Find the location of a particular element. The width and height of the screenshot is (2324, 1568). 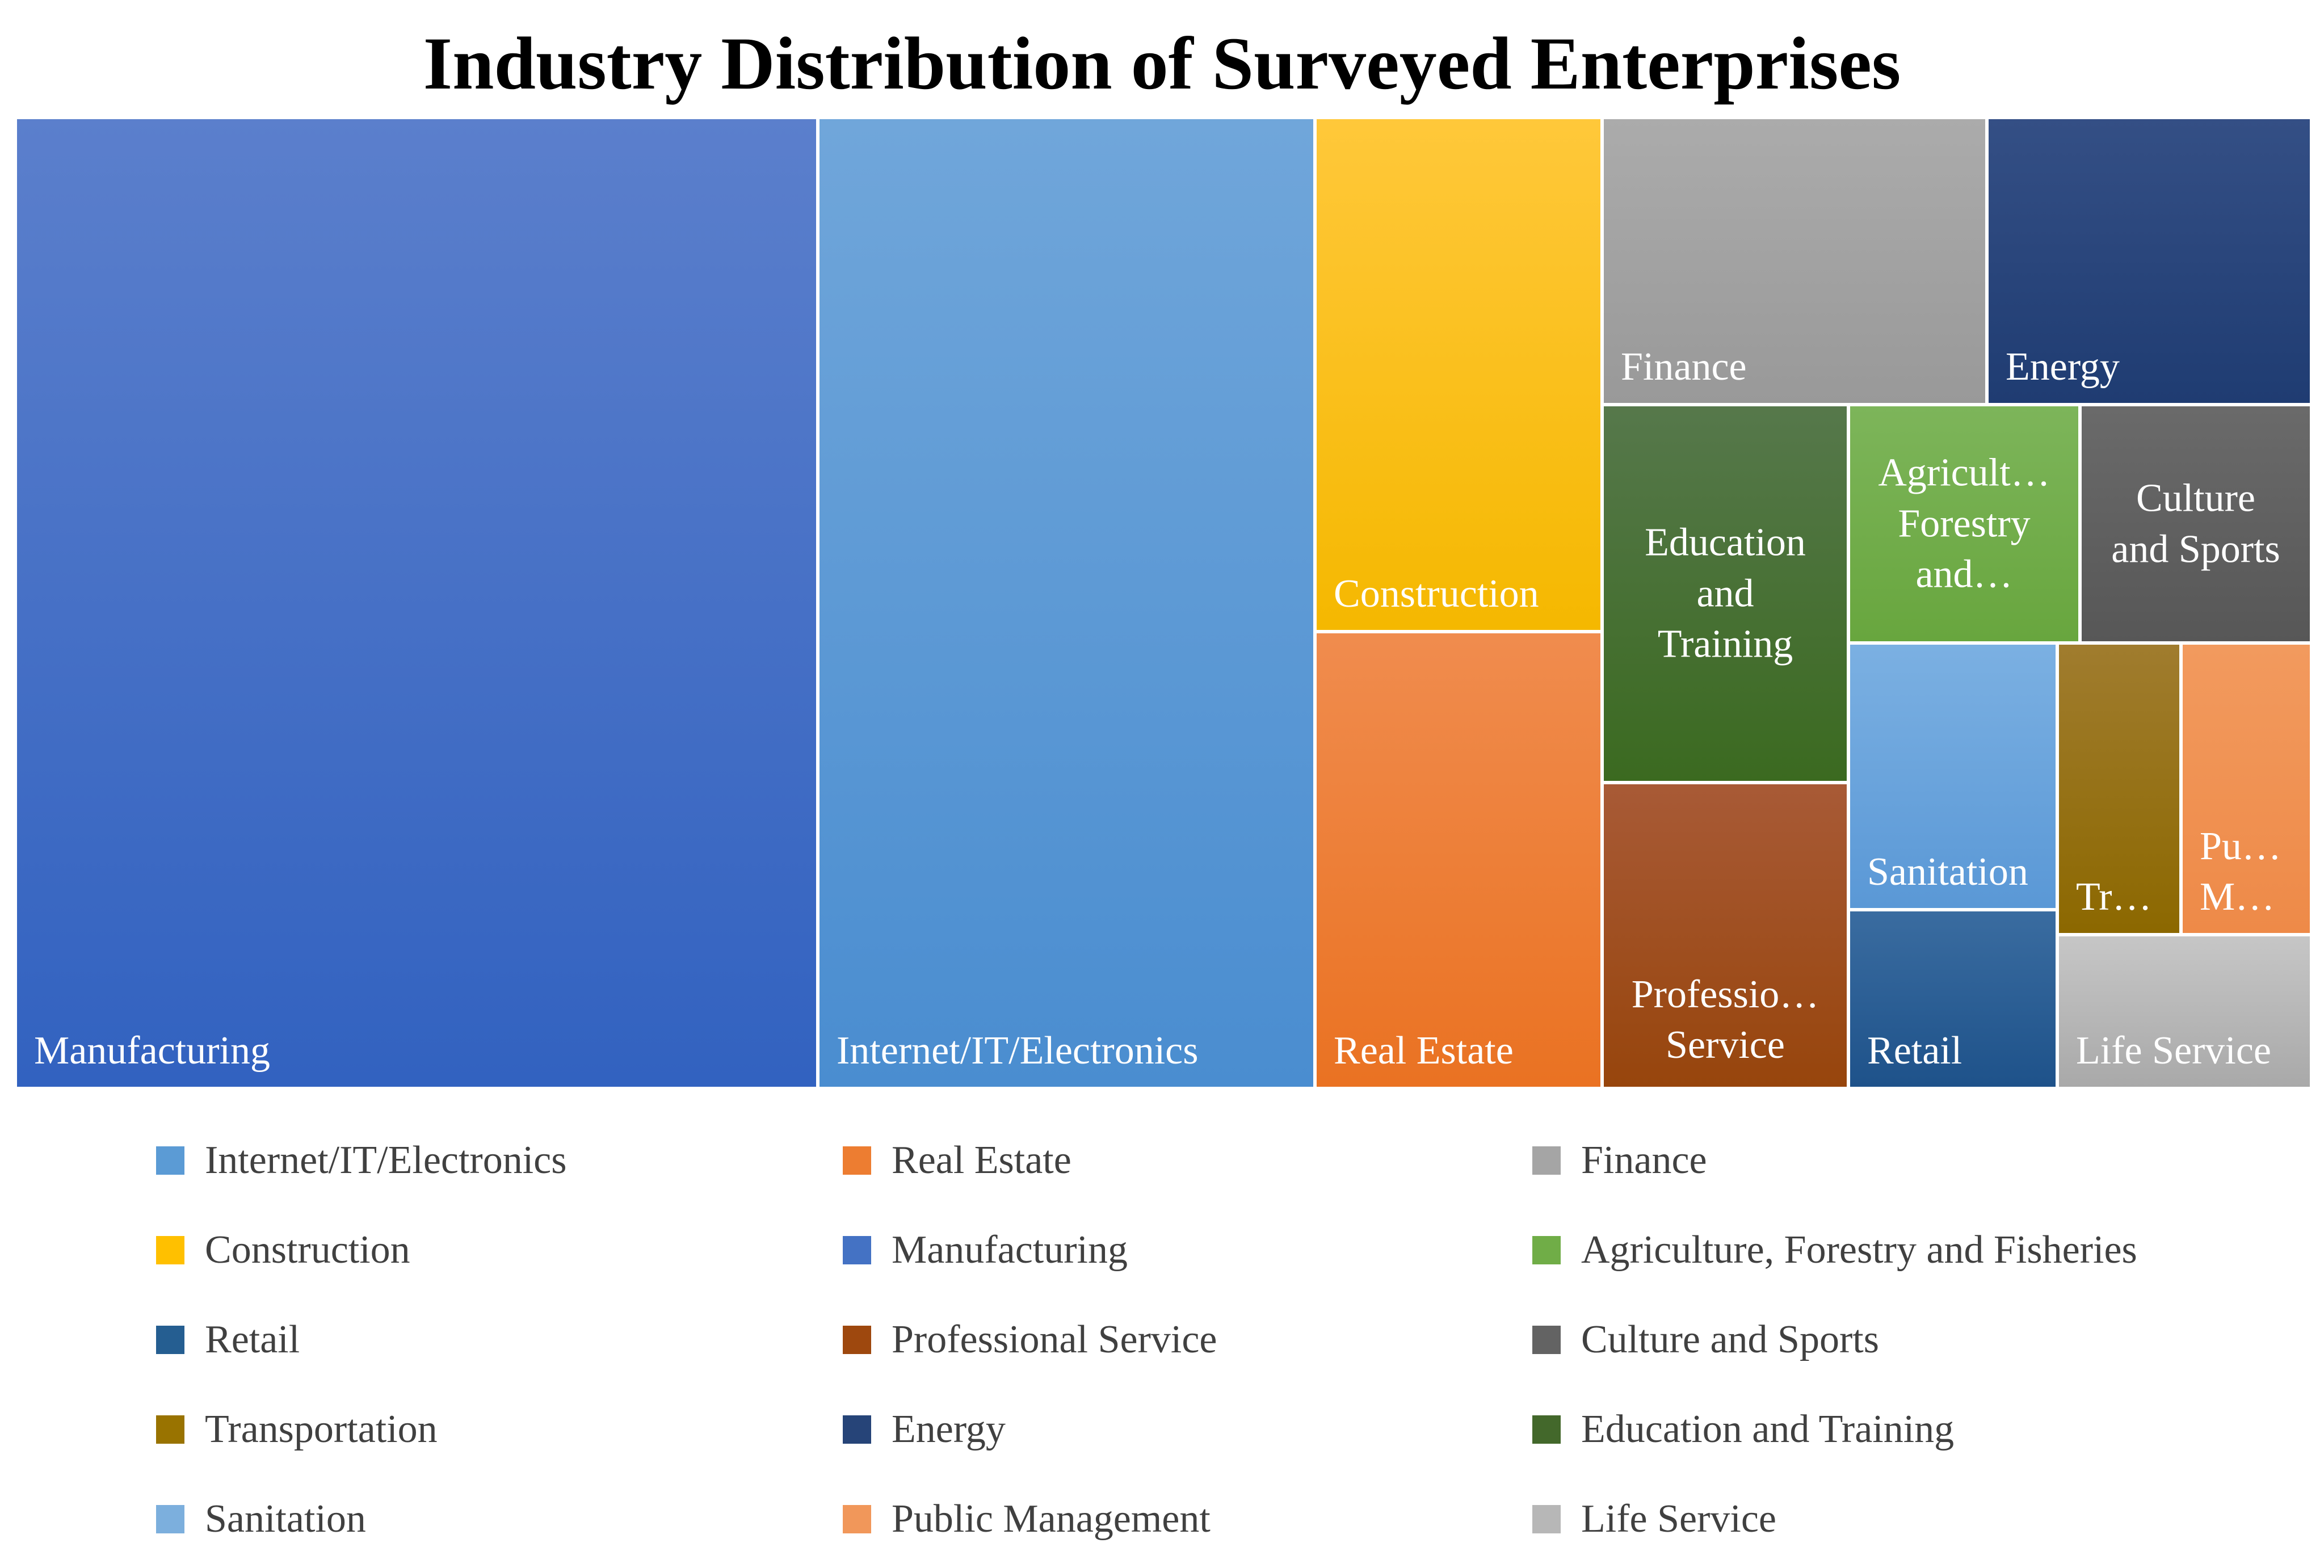

treemap-tile: Internet/IT/Electronics is located at coordinates (1066, 603).